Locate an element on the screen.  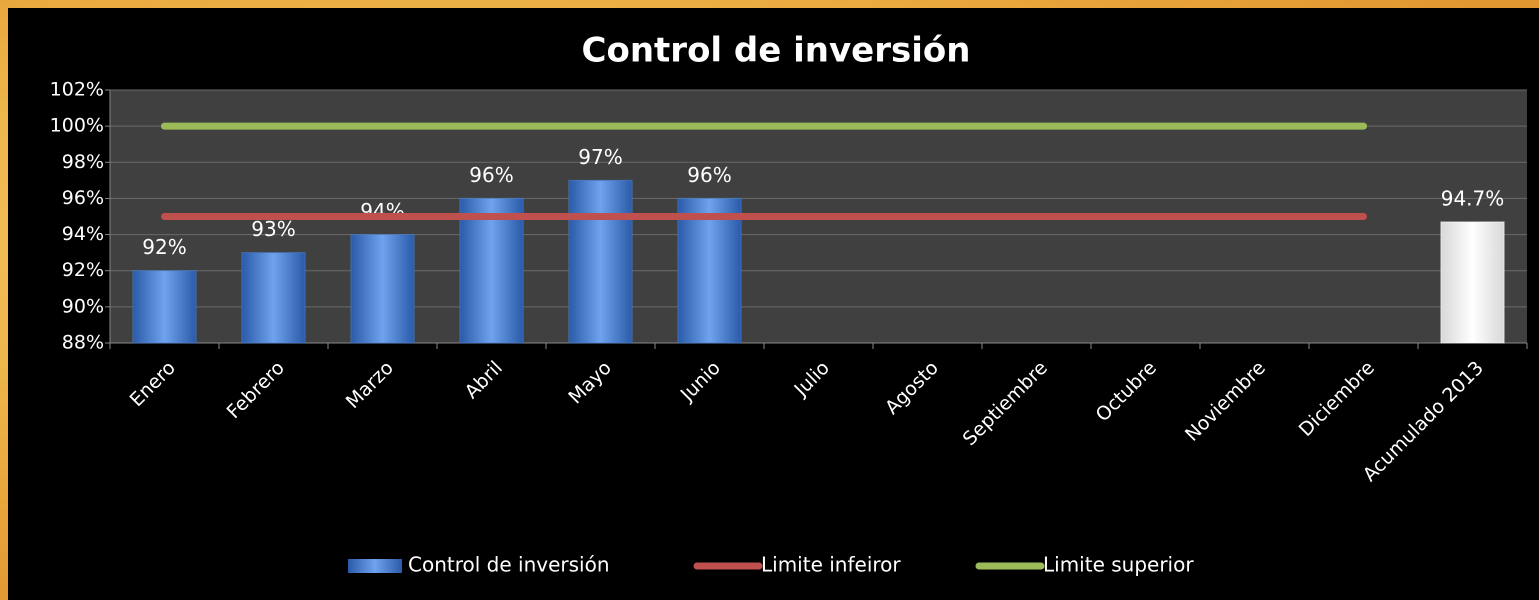
legend-label: Control de inversión is located at coordinates (509, 565).